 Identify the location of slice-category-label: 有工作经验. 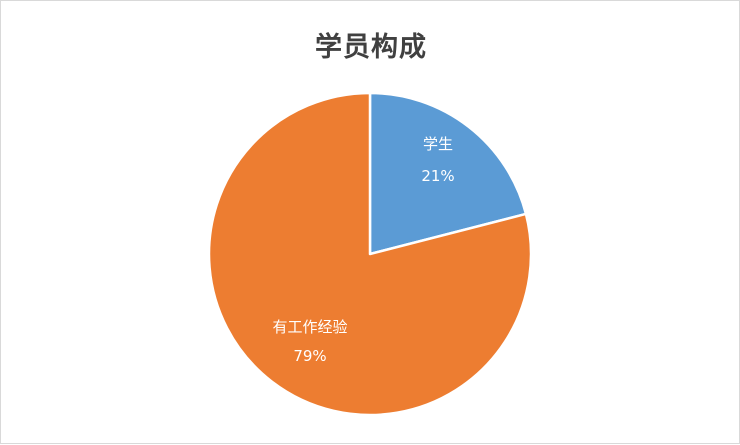
(309, 327).